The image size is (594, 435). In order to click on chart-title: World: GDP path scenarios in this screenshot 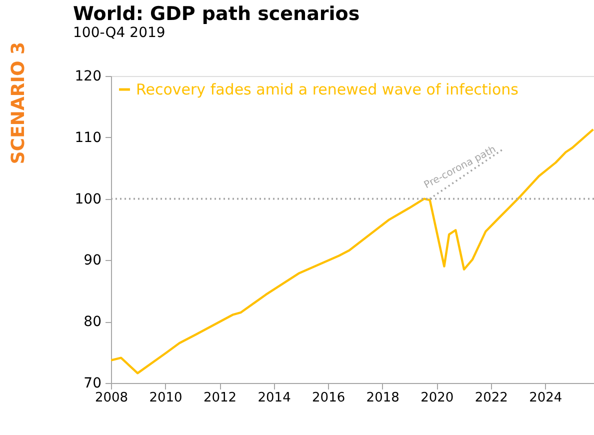, I will do `click(216, 13)`.